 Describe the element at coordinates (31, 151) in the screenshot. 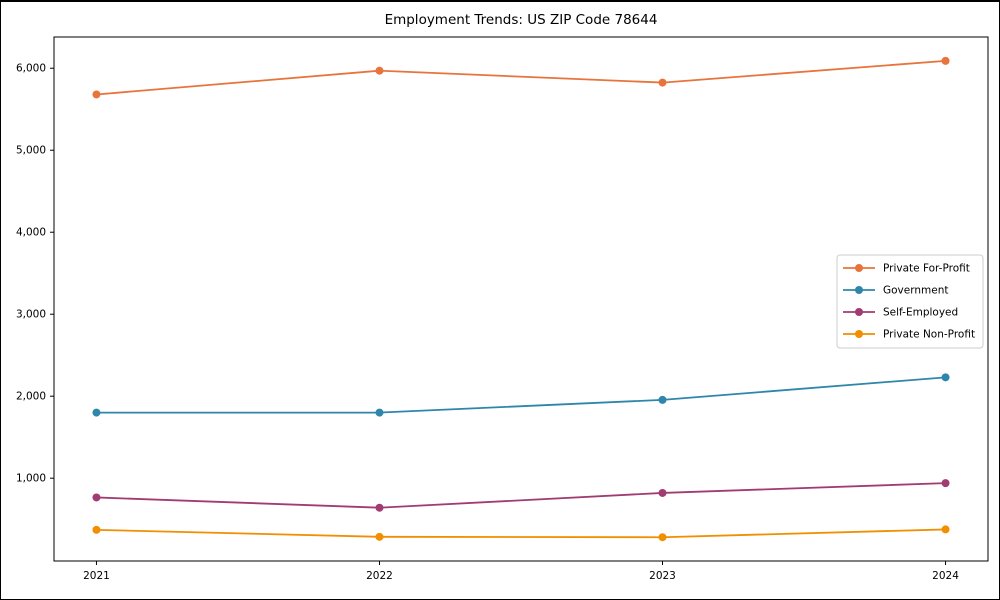

I see `y-tick-label: 5,000` at that location.